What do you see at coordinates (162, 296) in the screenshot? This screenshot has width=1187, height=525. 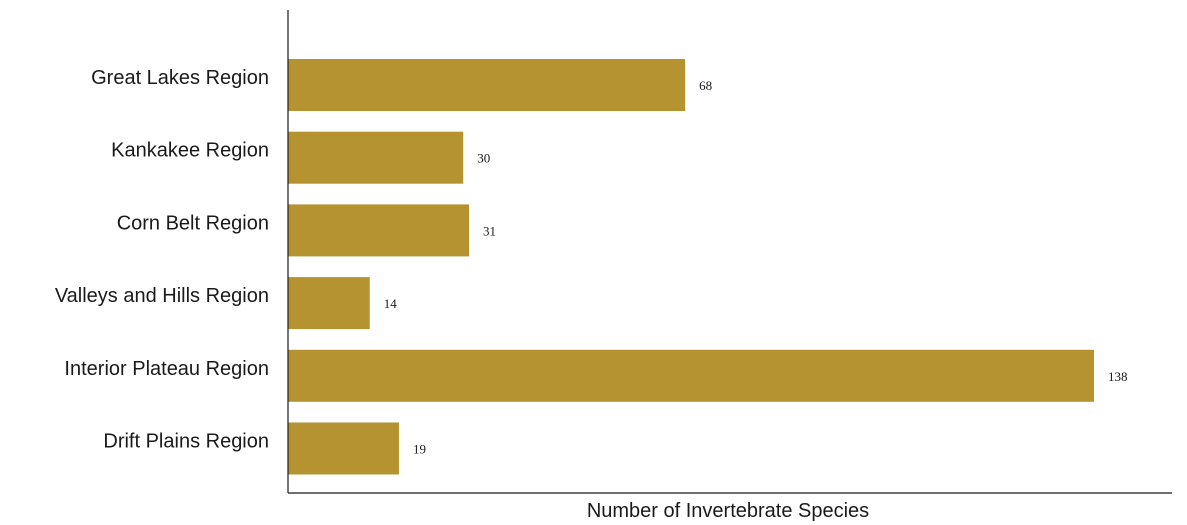 I see `category-label: Valleys and Hills Region` at bounding box center [162, 296].